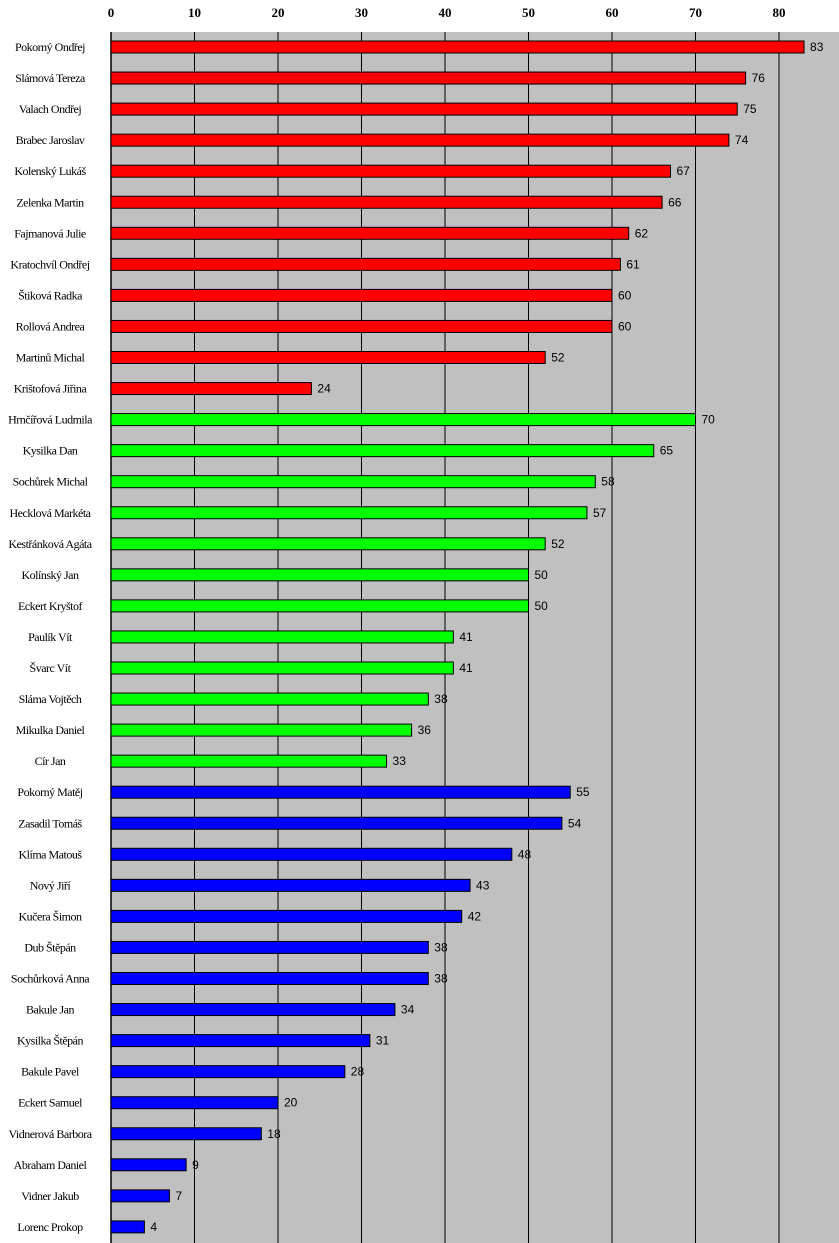  Describe the element at coordinates (695, 12) in the screenshot. I see `x-tick-label: 70` at that location.